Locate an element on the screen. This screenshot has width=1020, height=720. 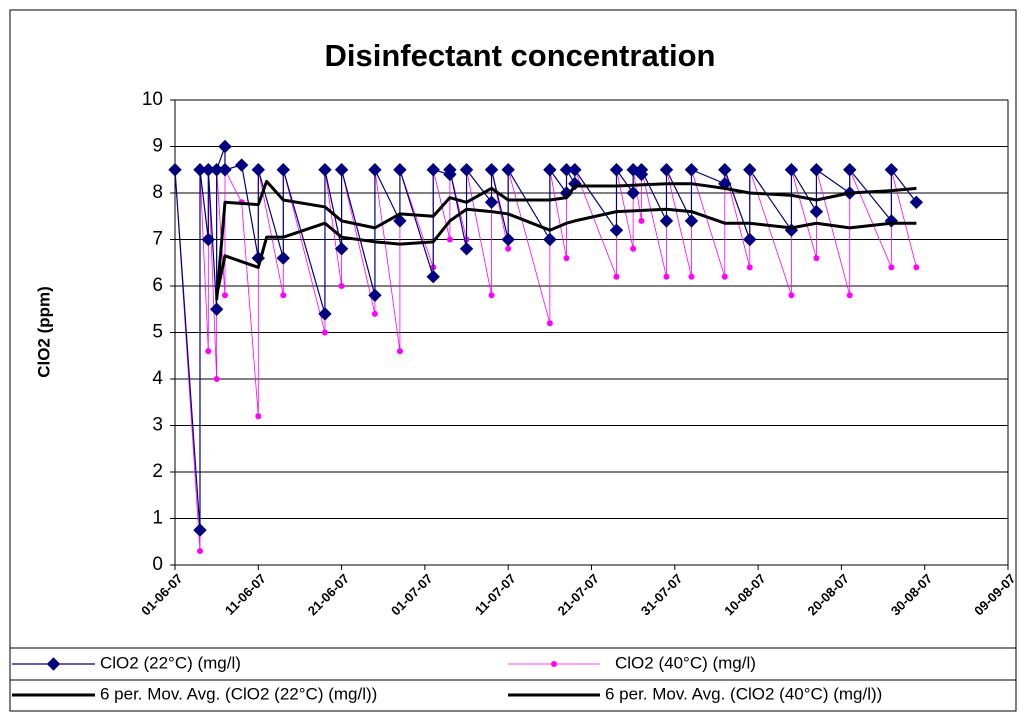
x-tick-label: 21-07-07 is located at coordinates (578, 594).